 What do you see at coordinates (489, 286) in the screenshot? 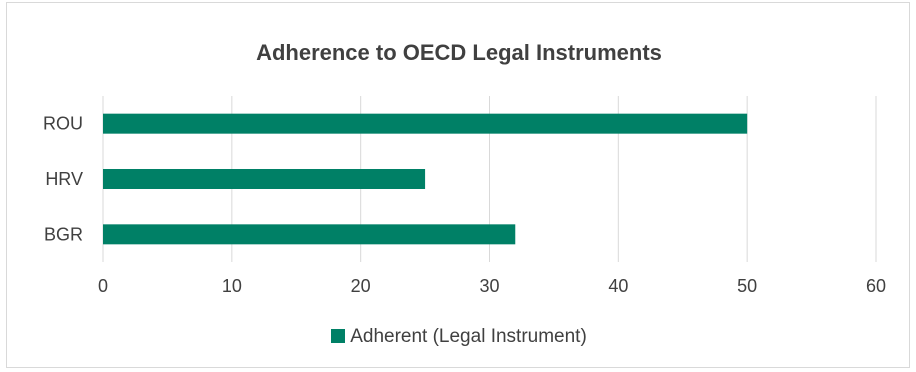
I see `x-tick-label: 30` at bounding box center [489, 286].